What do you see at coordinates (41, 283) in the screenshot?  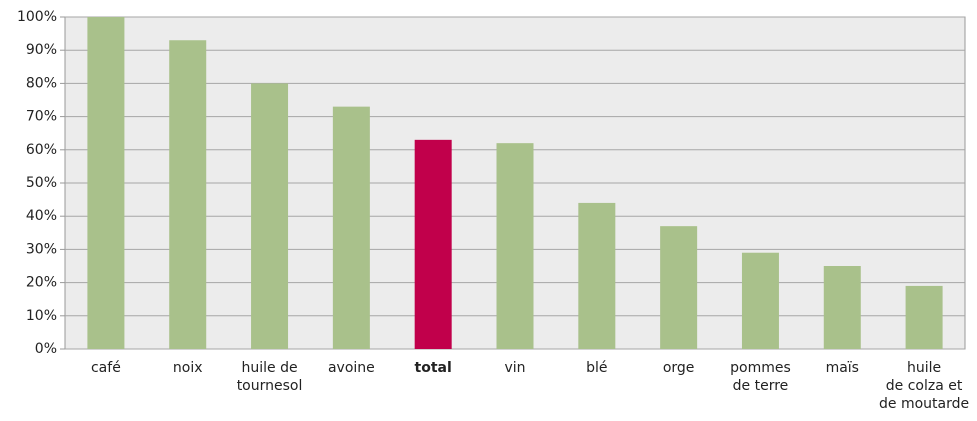 I see `y-tick-label: 20%` at bounding box center [41, 283].